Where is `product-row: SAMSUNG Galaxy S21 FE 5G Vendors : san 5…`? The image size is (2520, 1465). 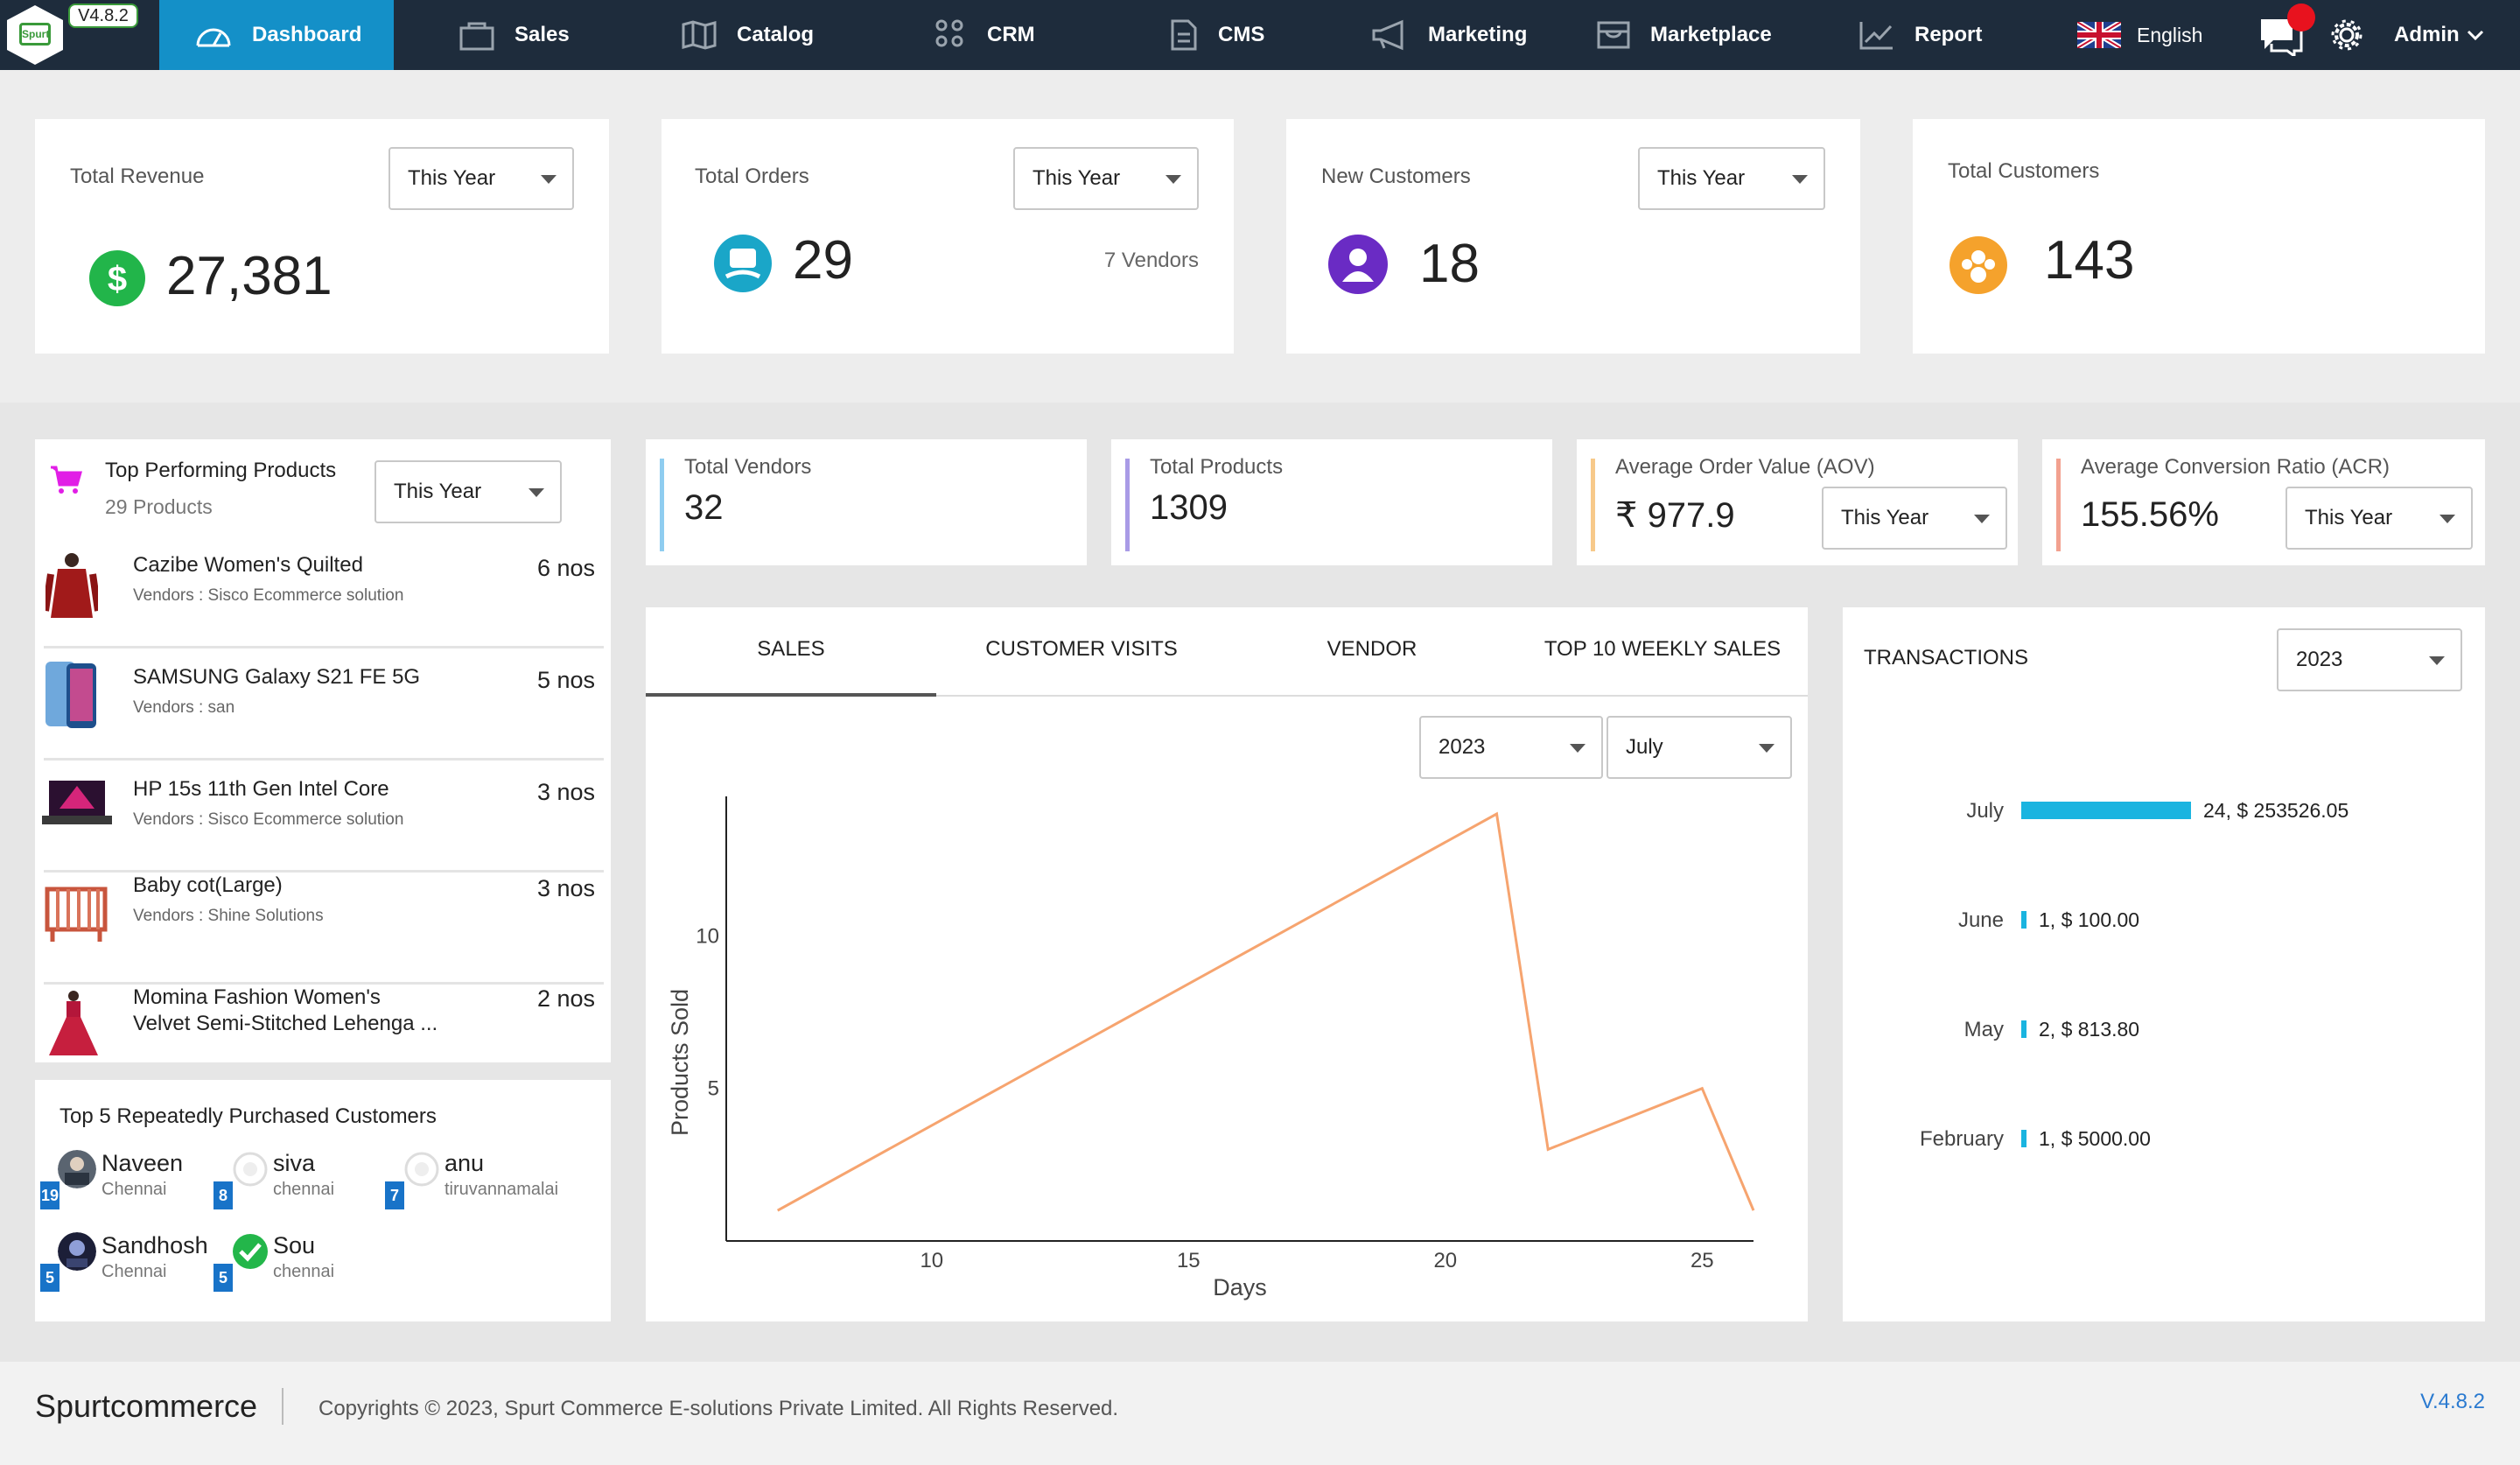
product-row: SAMSUNG Galaxy S21 FE 5G Vendors : san 5… is located at coordinates (319, 709).